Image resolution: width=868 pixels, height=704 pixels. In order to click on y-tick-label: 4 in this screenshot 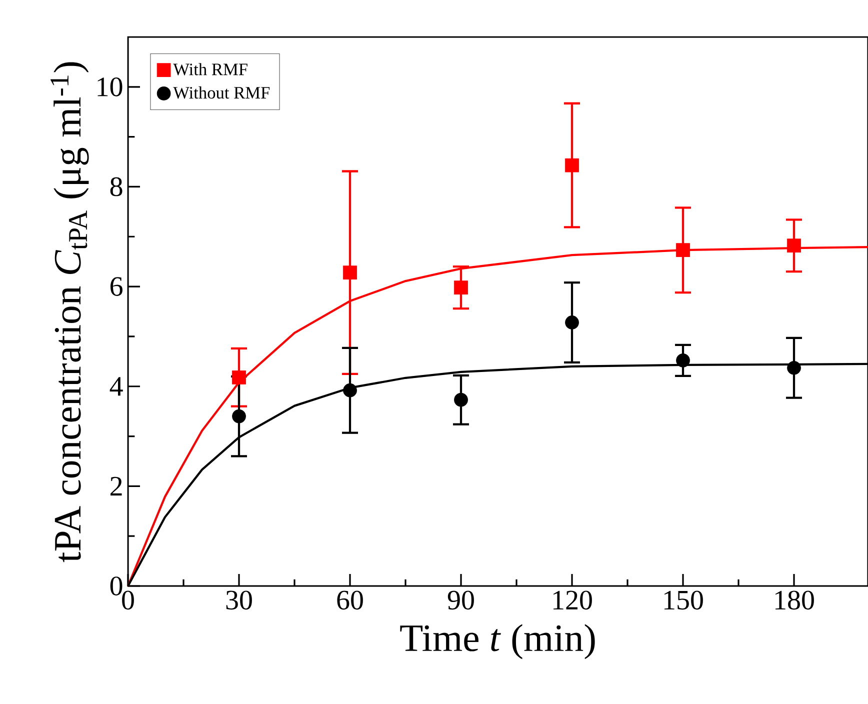, I will do `click(116, 386)`.